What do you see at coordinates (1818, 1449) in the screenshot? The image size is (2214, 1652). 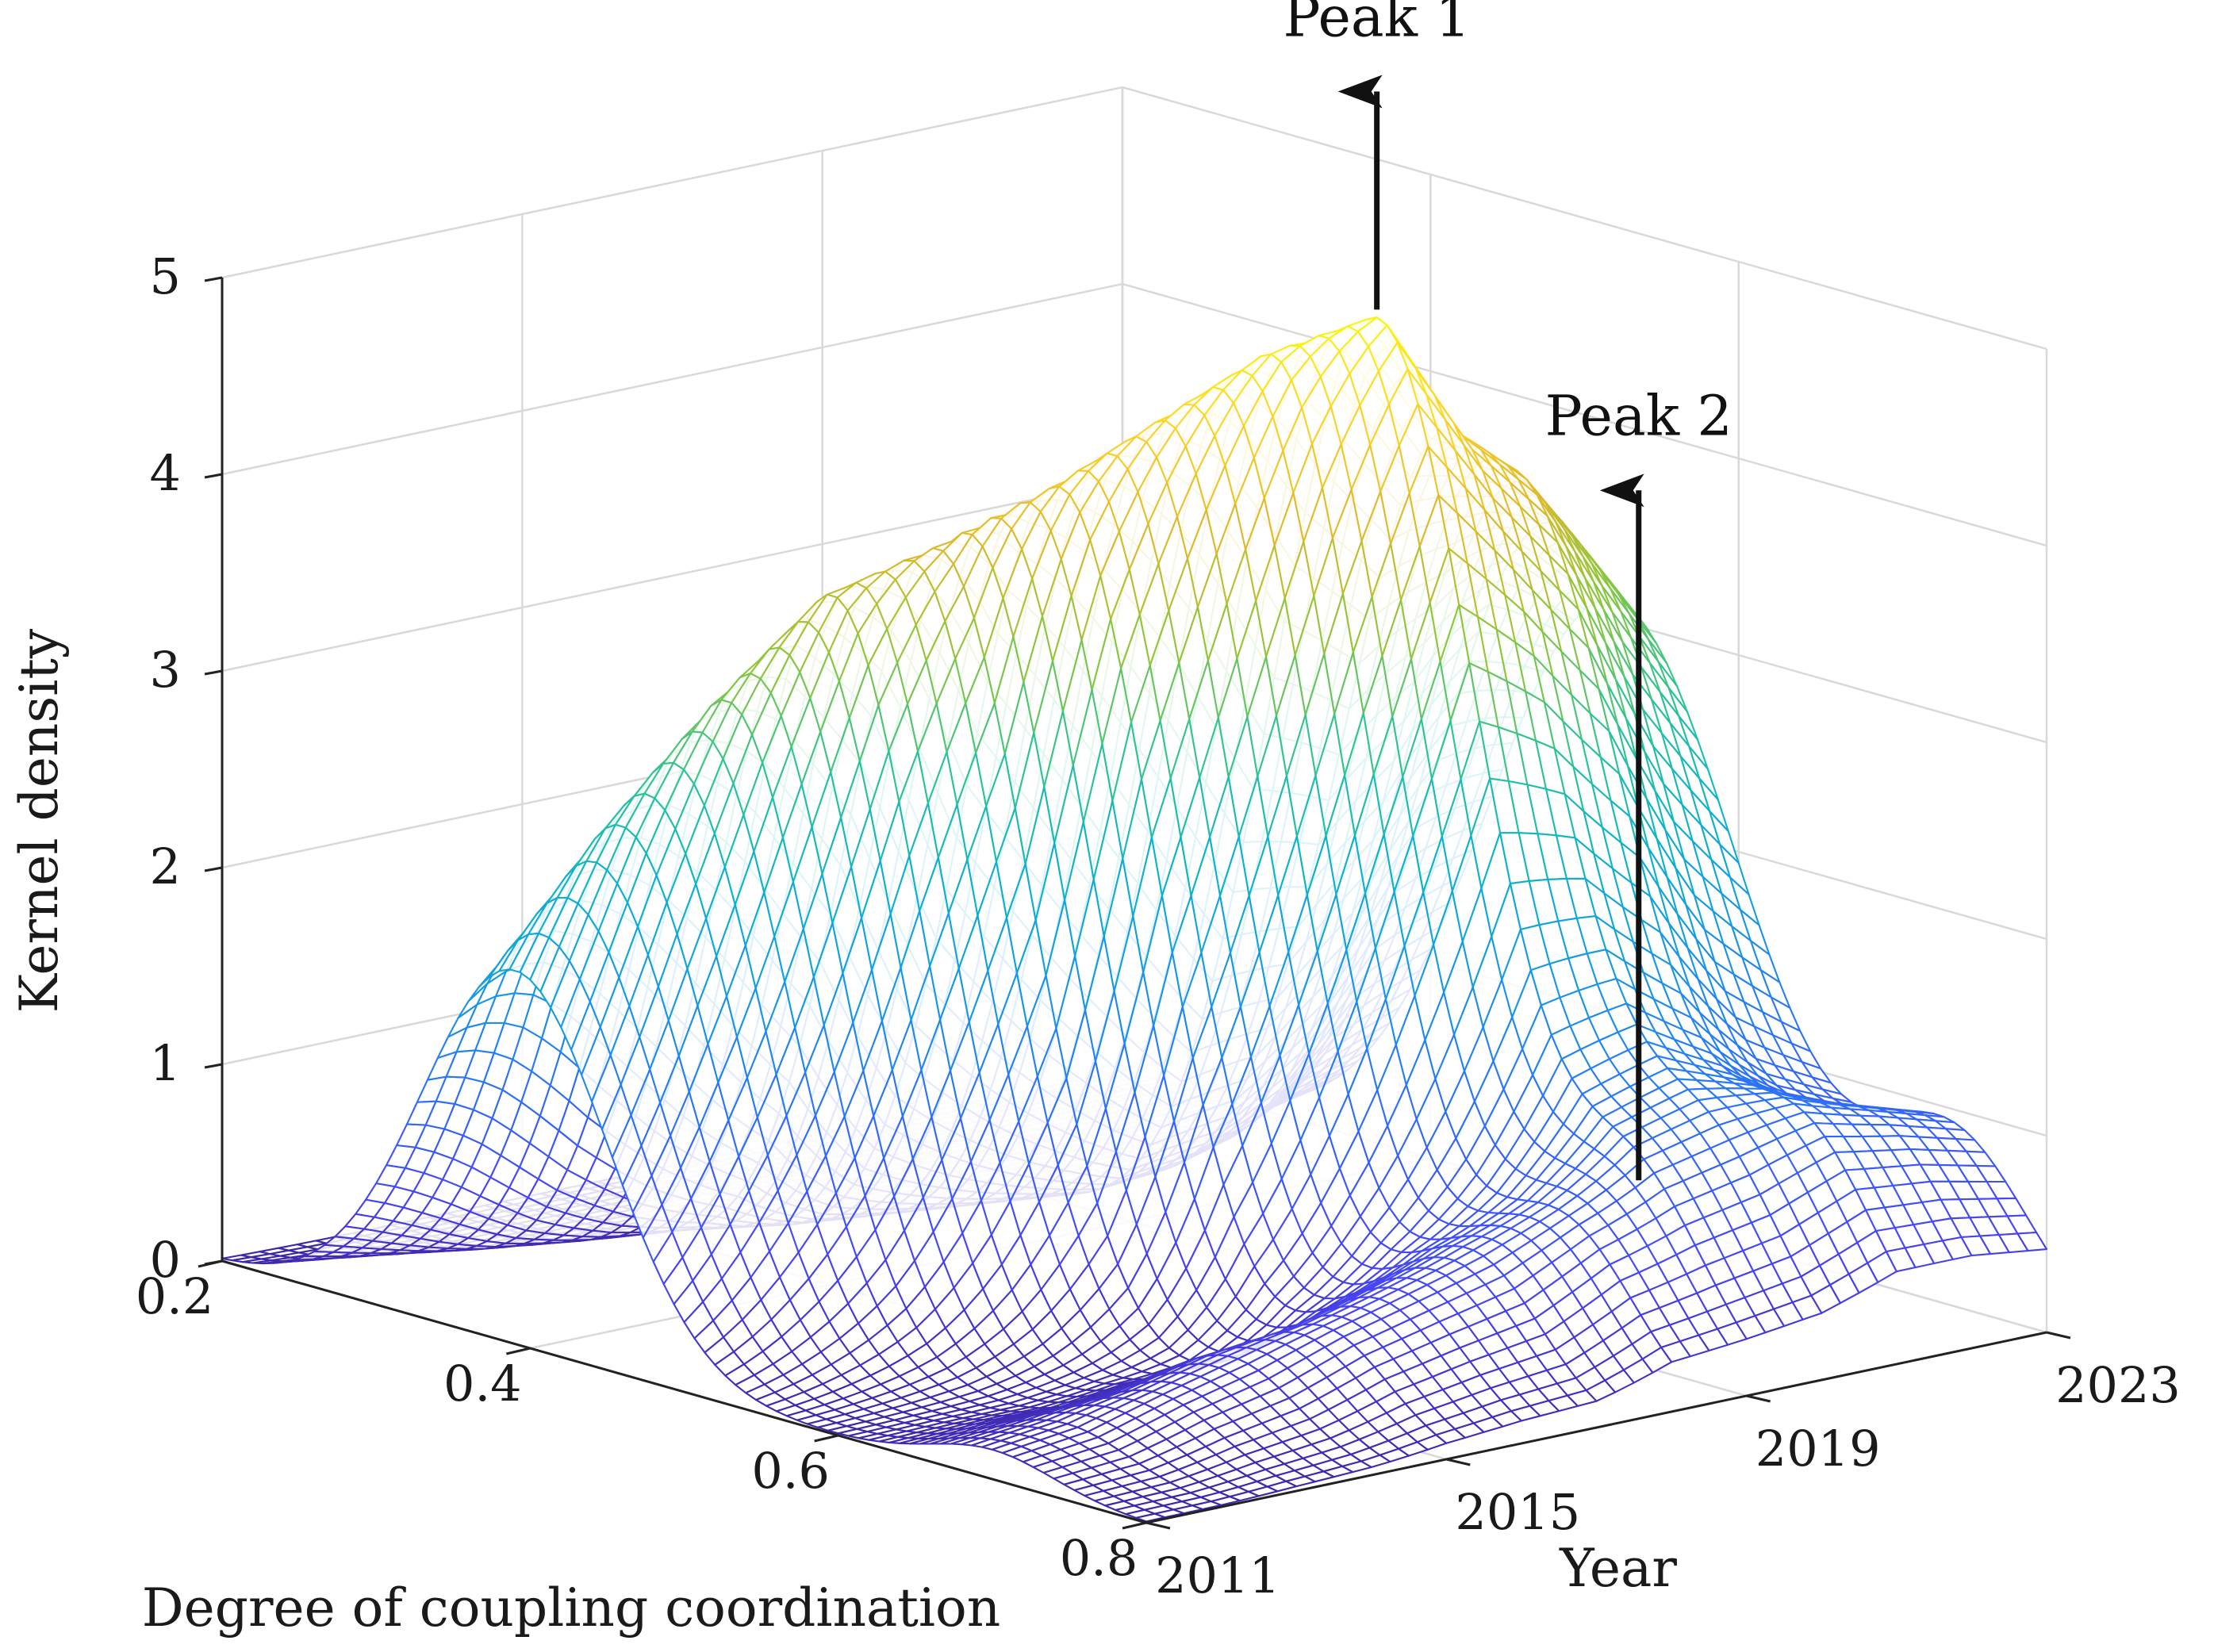 I see `year-tick-label-2: 2019` at bounding box center [1818, 1449].